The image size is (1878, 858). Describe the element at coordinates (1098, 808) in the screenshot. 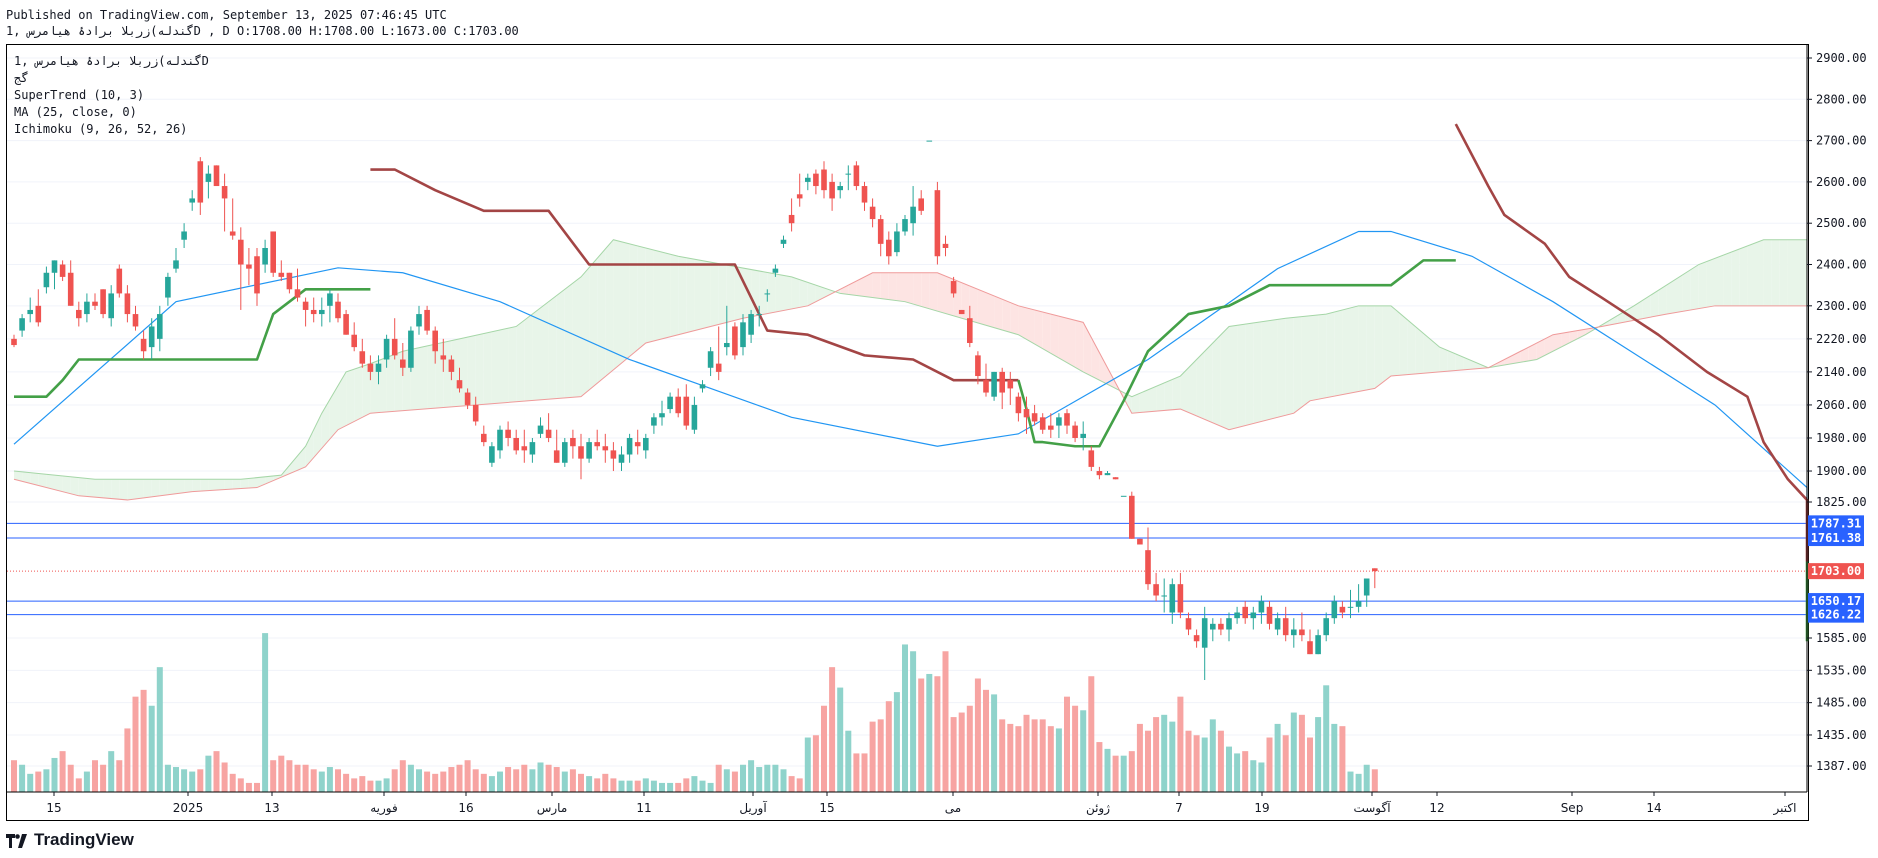

I see `time-tick-label: ژوئن` at that location.